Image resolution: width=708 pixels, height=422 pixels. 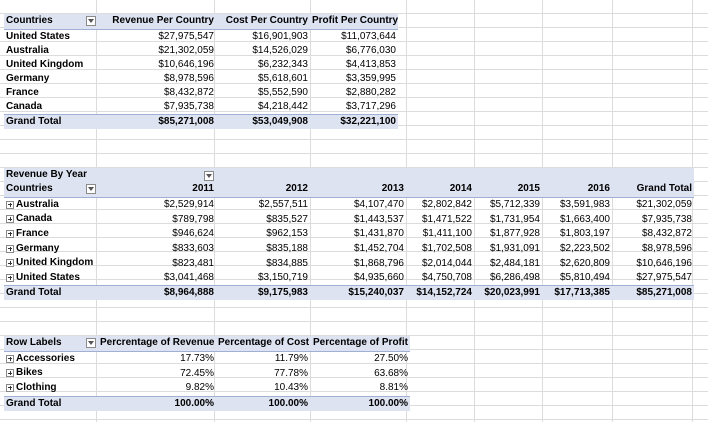 What do you see at coordinates (653, 190) in the screenshot?
I see `pivot2-grand-total-header: Grand Total` at bounding box center [653, 190].